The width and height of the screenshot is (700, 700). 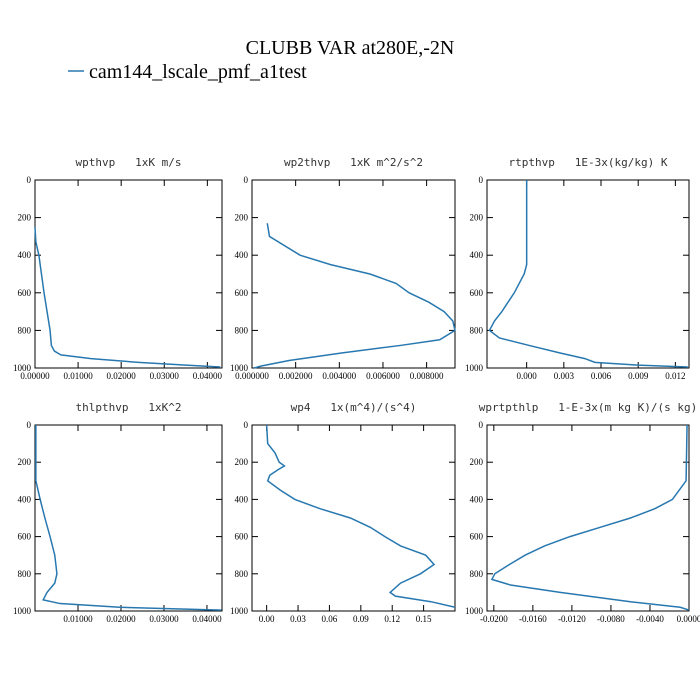 I want to click on x-tick-label: 0.06, so click(x=330, y=619).